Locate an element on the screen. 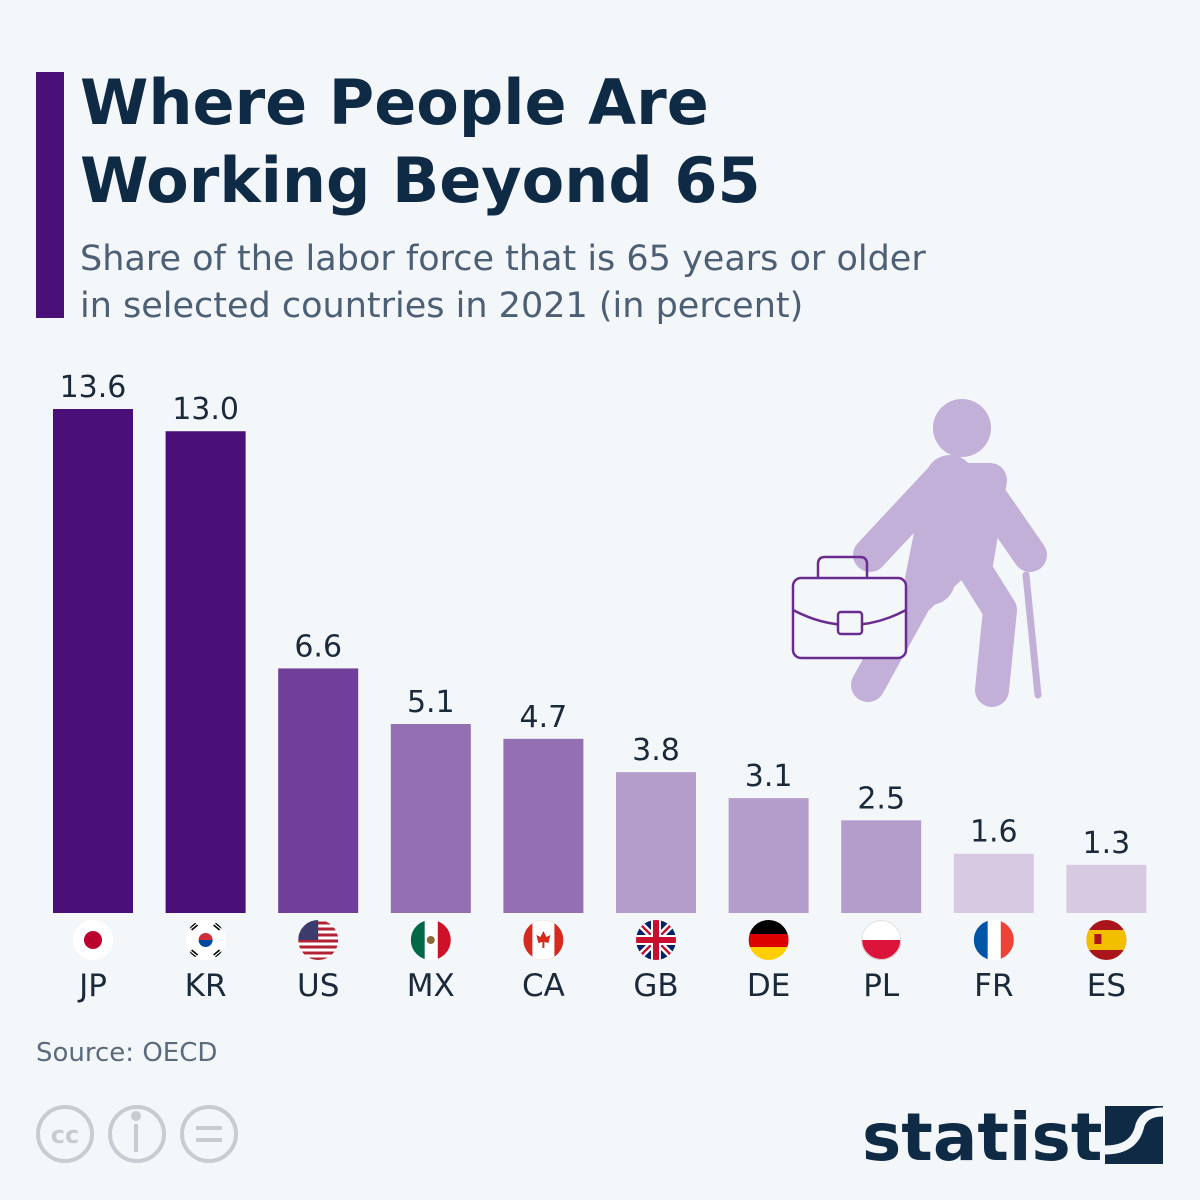 The width and height of the screenshot is (1200, 1200). value-label: 6.6 is located at coordinates (318, 646).